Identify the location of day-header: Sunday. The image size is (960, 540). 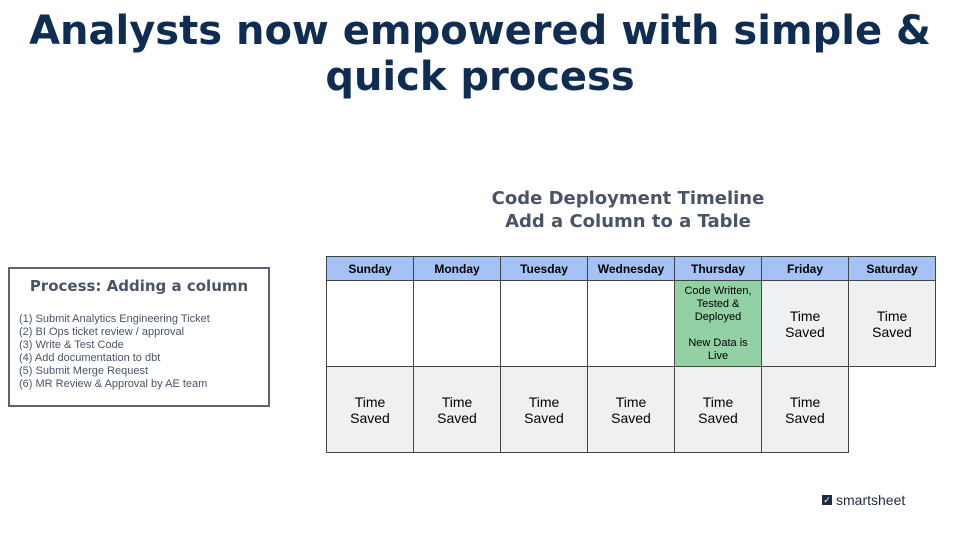
(370, 268).